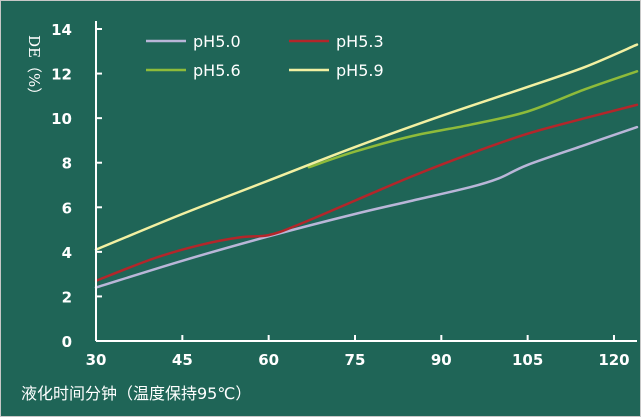 Image resolution: width=641 pixels, height=417 pixels. I want to click on x-tick-label: 45, so click(182, 360).